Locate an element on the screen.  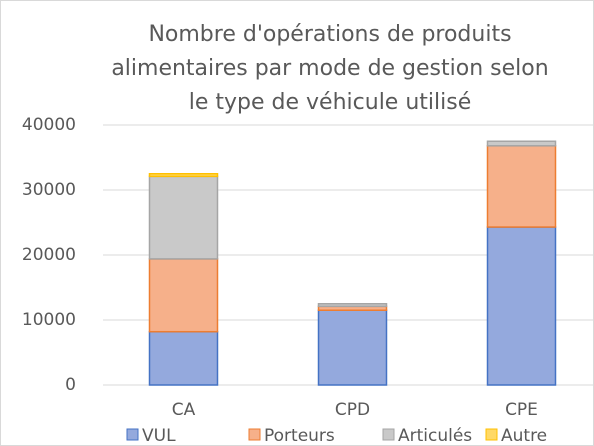
y-tick-label: 40000 is located at coordinates (49, 125).